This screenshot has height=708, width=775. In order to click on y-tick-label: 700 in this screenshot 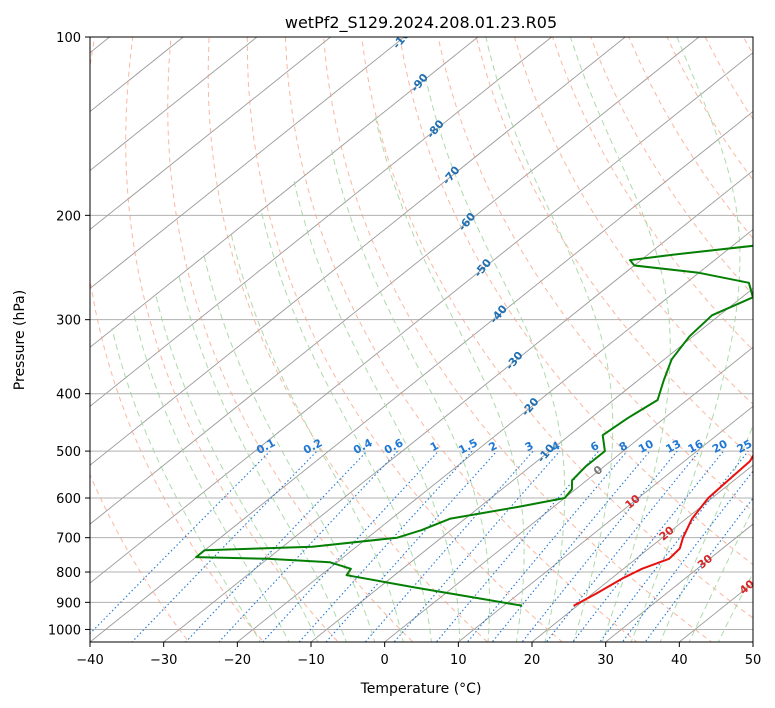, I will do `click(68, 539)`.